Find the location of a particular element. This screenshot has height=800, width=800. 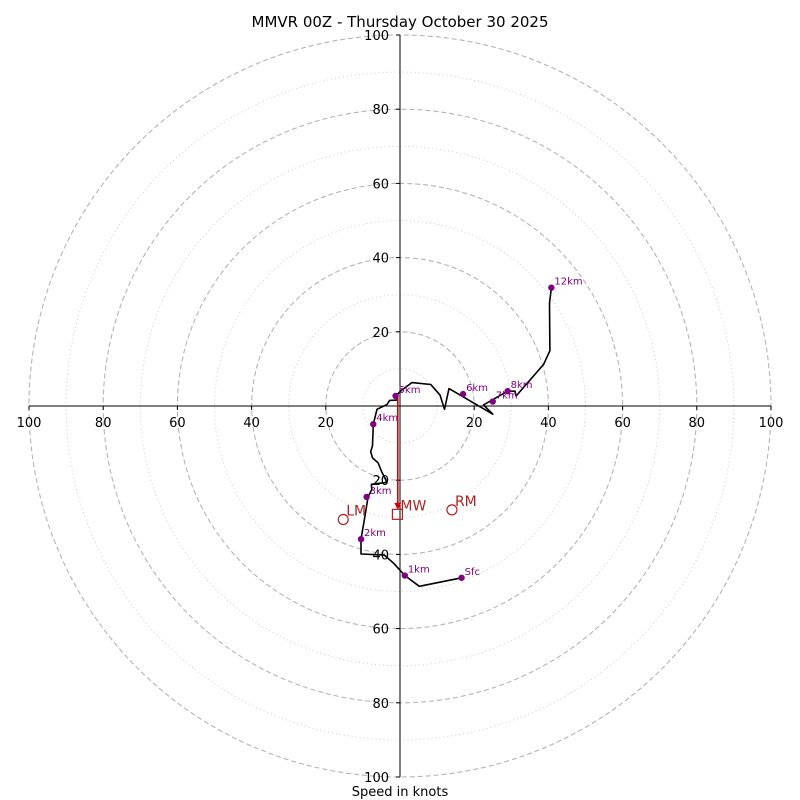

height-label: 8km is located at coordinates (522, 385).